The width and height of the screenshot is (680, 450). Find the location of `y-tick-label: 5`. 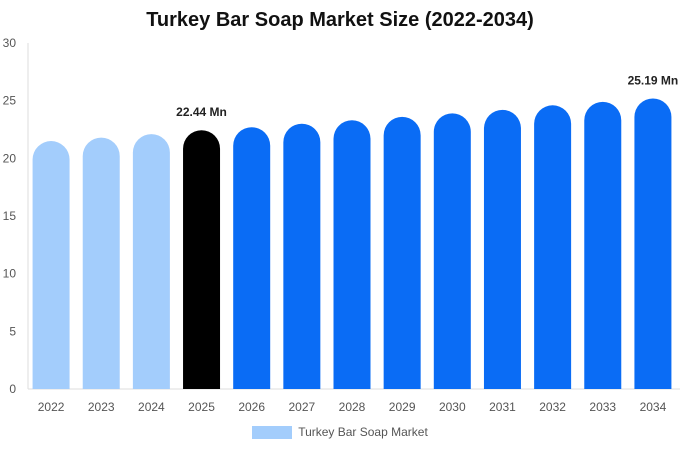

y-tick-label: 5 is located at coordinates (12, 331).